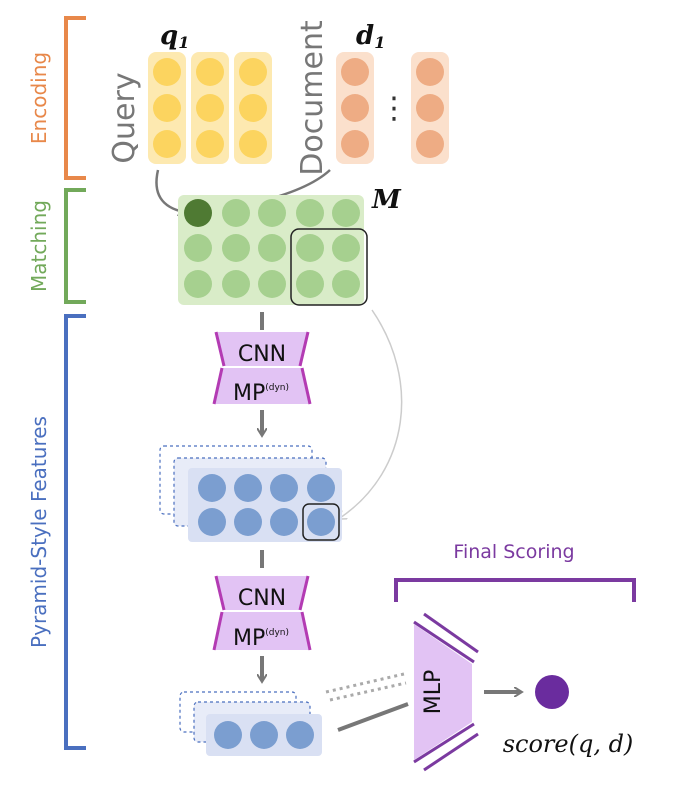 The height and width of the screenshot is (785, 686). Describe the element at coordinates (568, 744) in the screenshot. I see `score-label: score(q, d)` at that location.